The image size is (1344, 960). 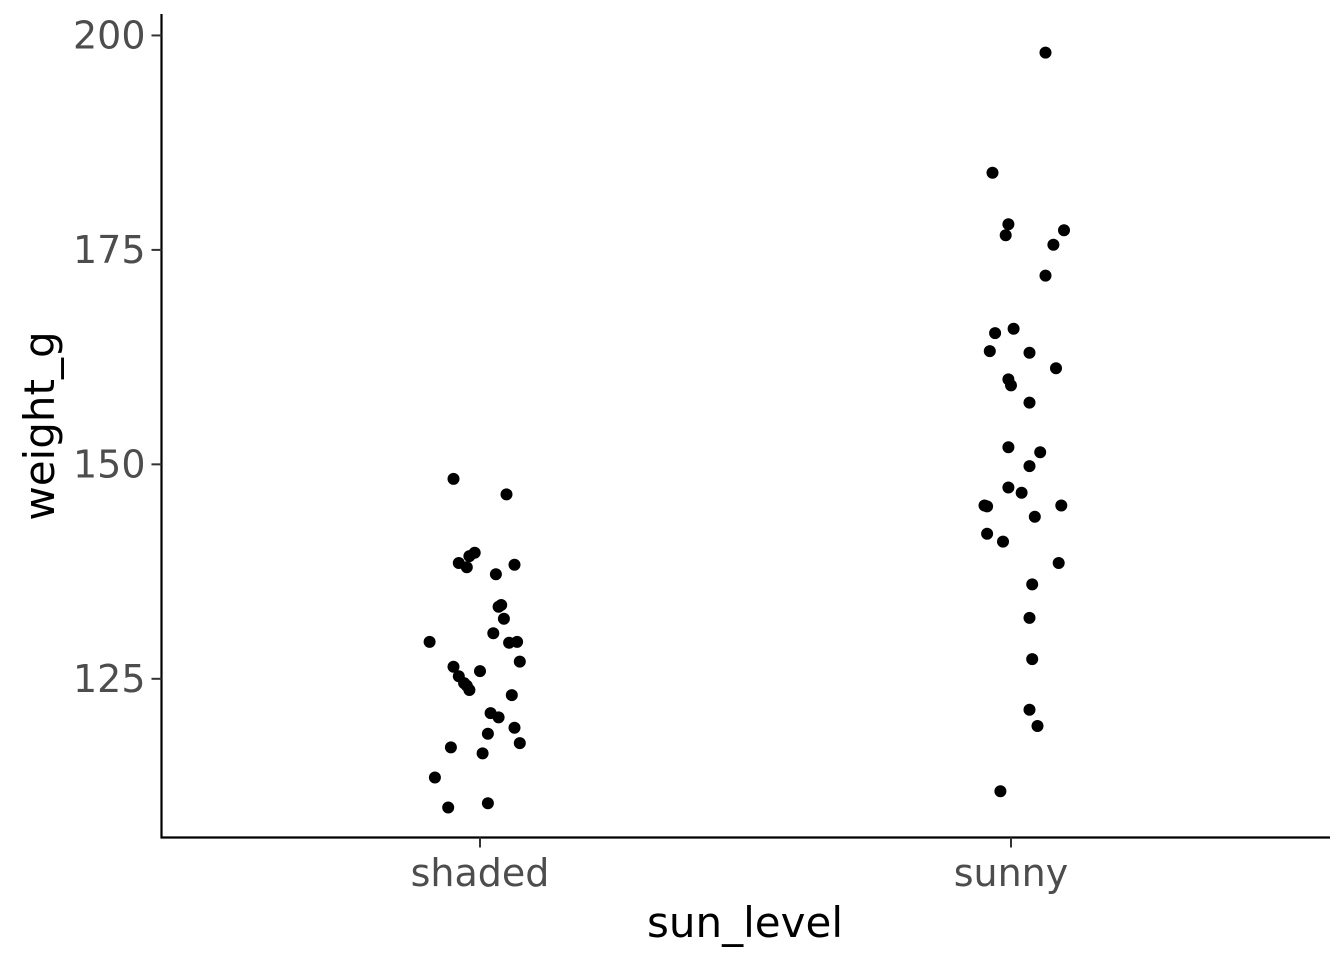 I want to click on y-tick-label: 175, so click(x=109, y=250).